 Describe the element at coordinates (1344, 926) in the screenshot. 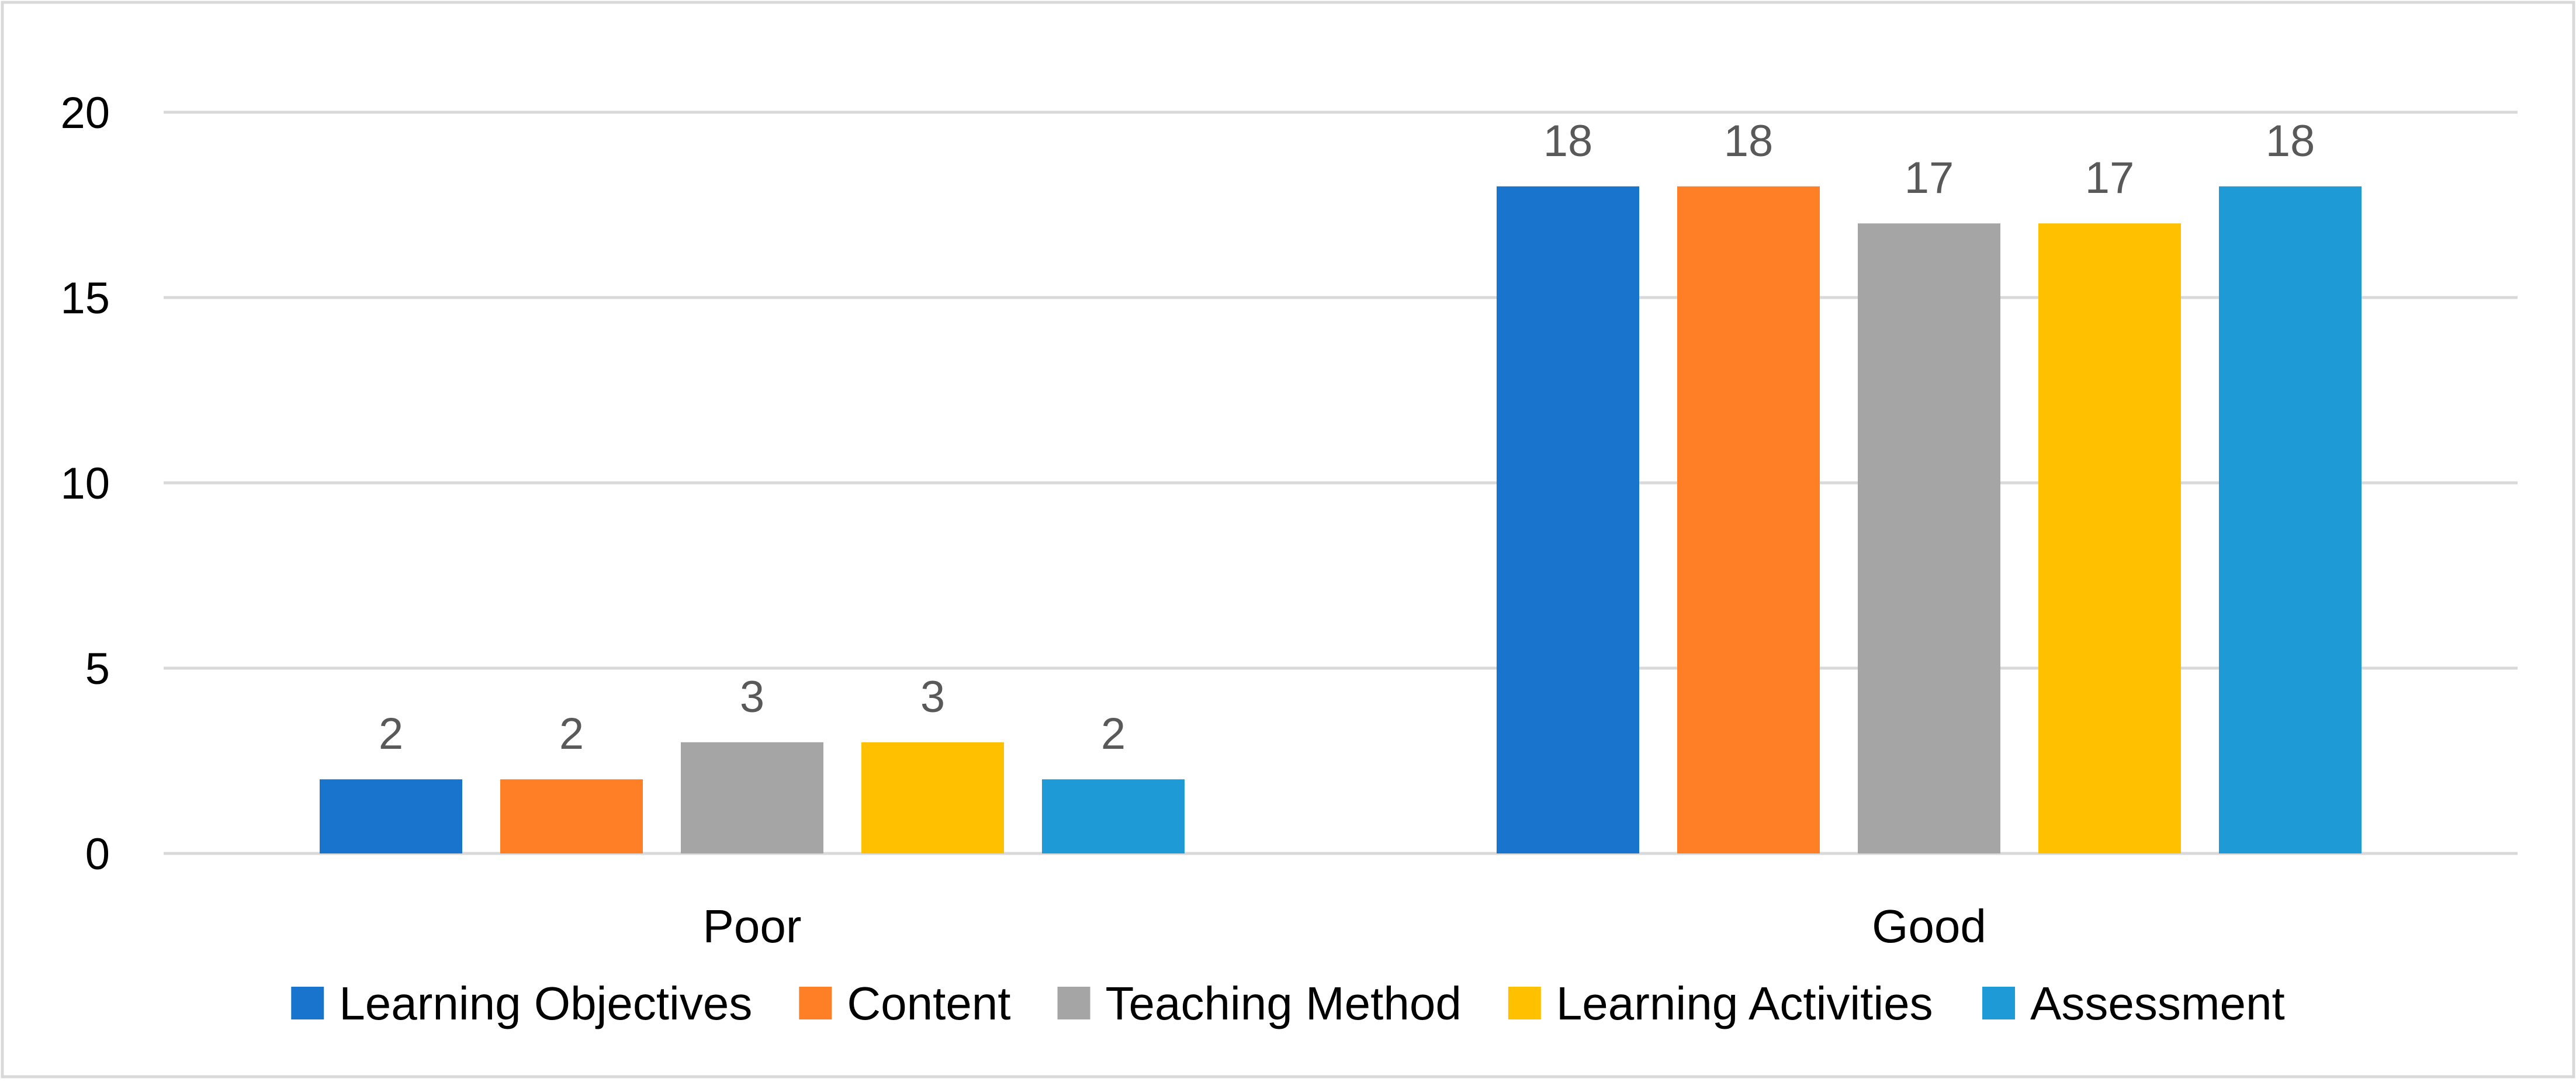

I see `x-axis-ticks: Poor Good` at that location.